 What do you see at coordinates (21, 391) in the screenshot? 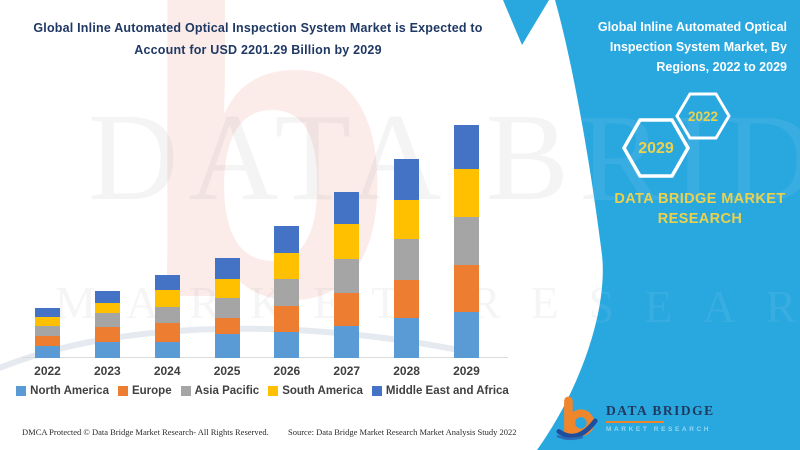
I see `legend-swatch-north-america` at bounding box center [21, 391].